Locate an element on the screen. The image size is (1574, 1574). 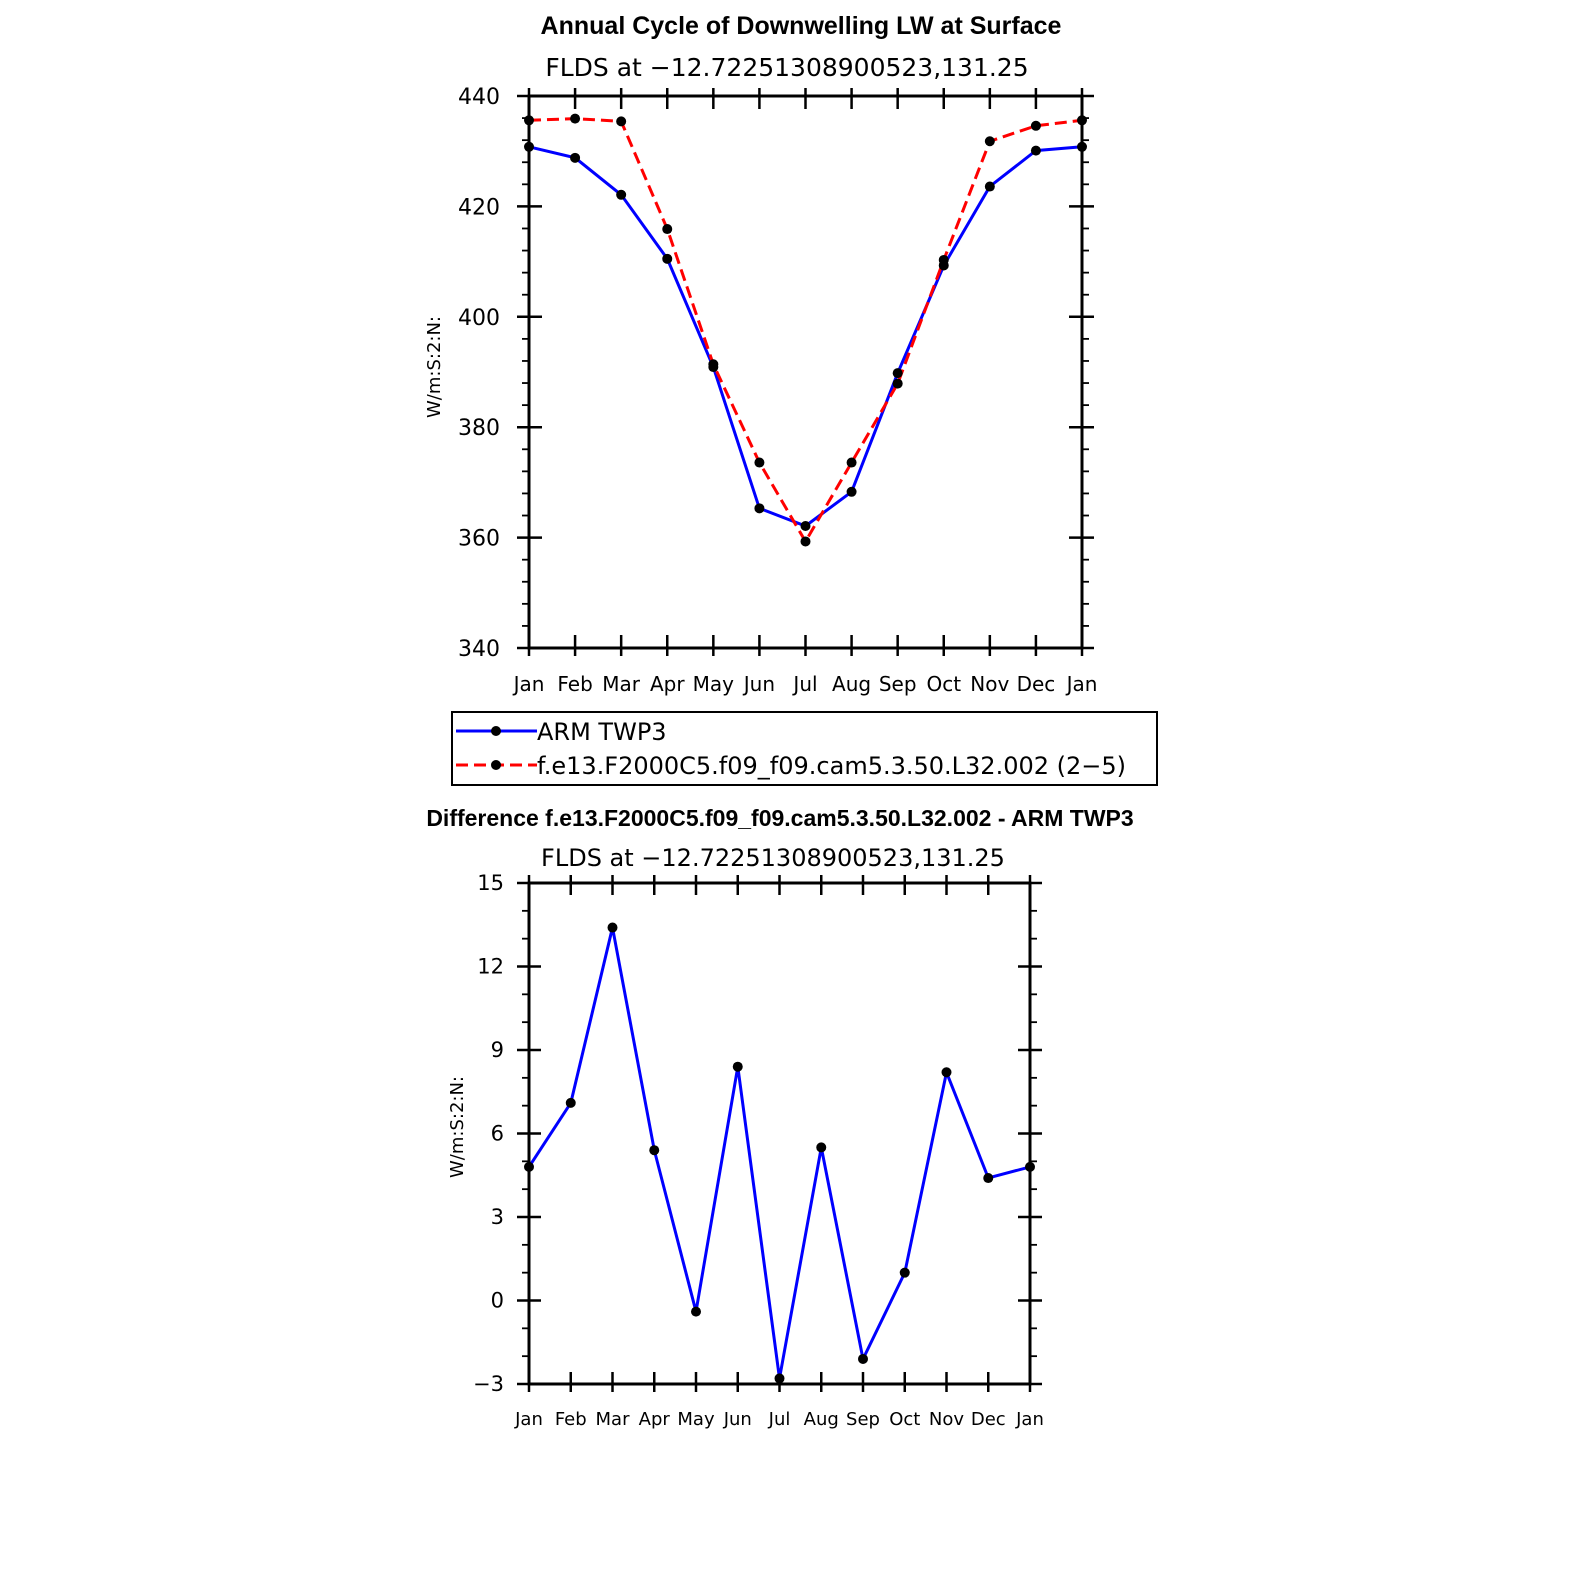
y-tick-label: 360 is located at coordinates (479, 539).